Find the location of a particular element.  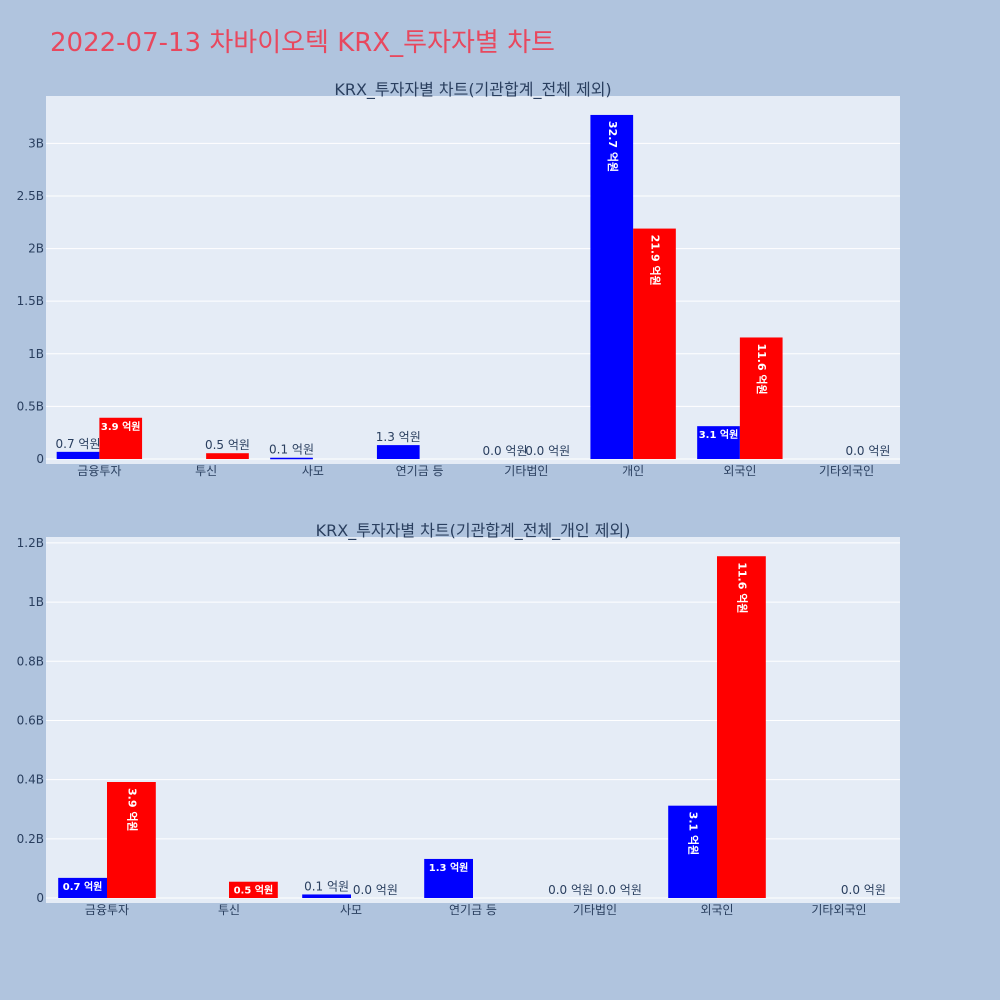

data-label: 21.9 억원 is located at coordinates (655, 260).